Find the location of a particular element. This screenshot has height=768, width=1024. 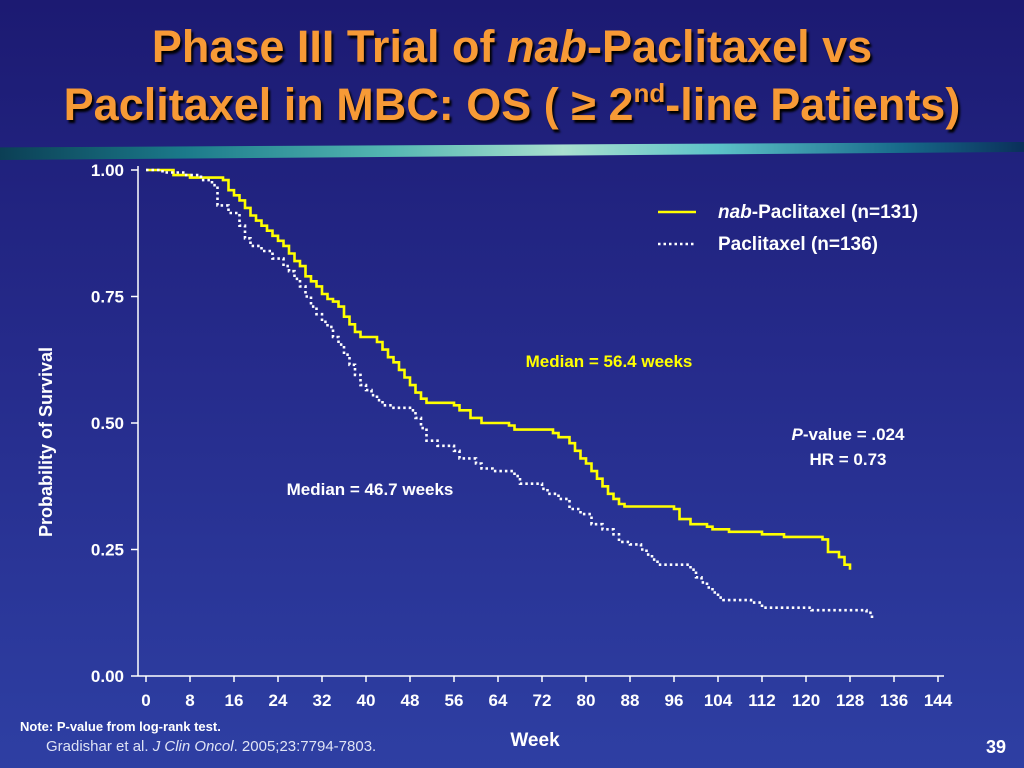

hazard-ratio-annotation: HR = 0.73 is located at coordinates (847, 459).